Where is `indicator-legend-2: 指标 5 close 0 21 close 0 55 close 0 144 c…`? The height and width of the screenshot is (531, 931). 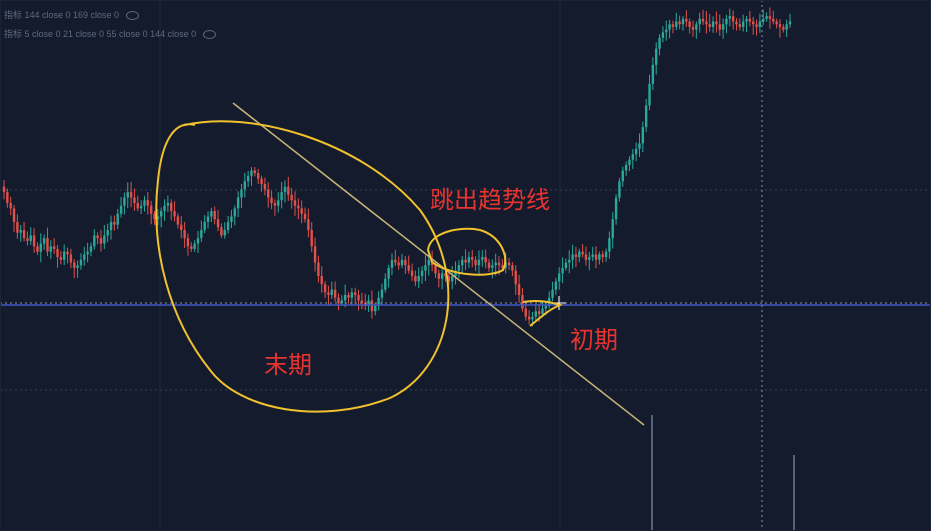 indicator-legend-2: 指标 5 close 0 21 close 0 55 close 0 144 c… is located at coordinates (110, 33).